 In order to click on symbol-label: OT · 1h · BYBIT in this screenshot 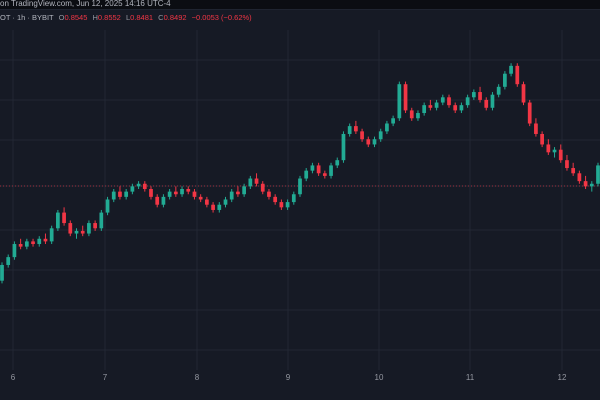, I will do `click(27, 17)`.